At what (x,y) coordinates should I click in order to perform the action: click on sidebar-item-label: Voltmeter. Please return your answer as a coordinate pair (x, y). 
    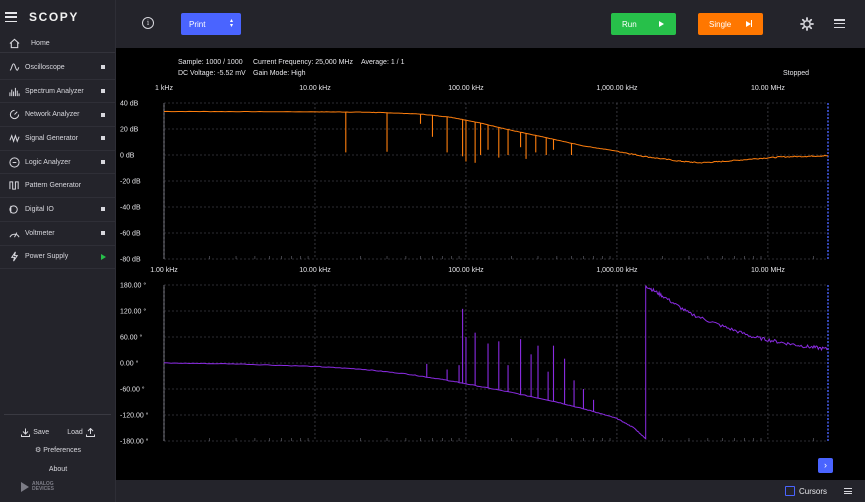
    Looking at the image, I should click on (40, 233).